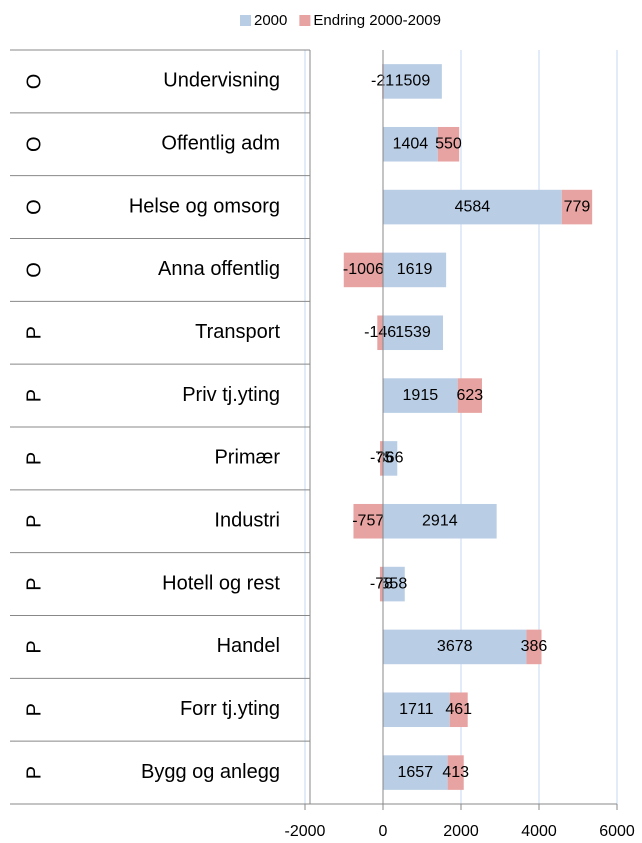 The height and width of the screenshot is (843, 642). I want to click on data-label: -1006, so click(363, 269).